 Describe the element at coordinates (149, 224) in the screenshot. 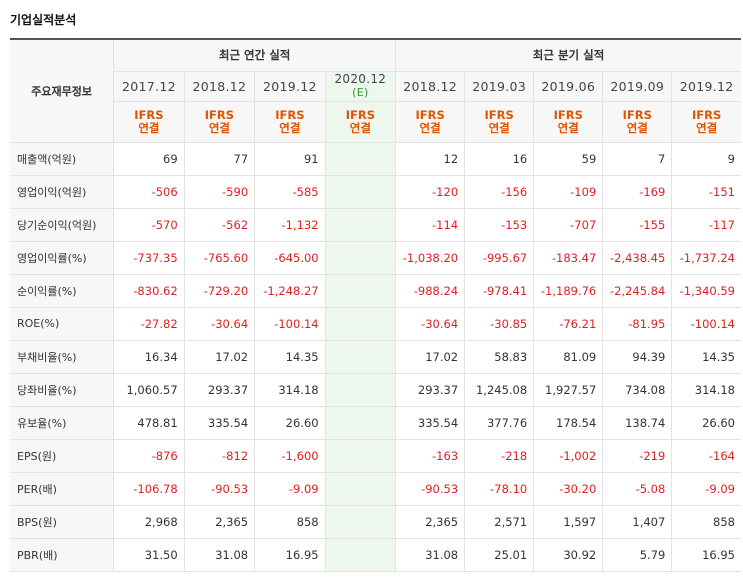

I see `annual-value-cell: -570` at that location.